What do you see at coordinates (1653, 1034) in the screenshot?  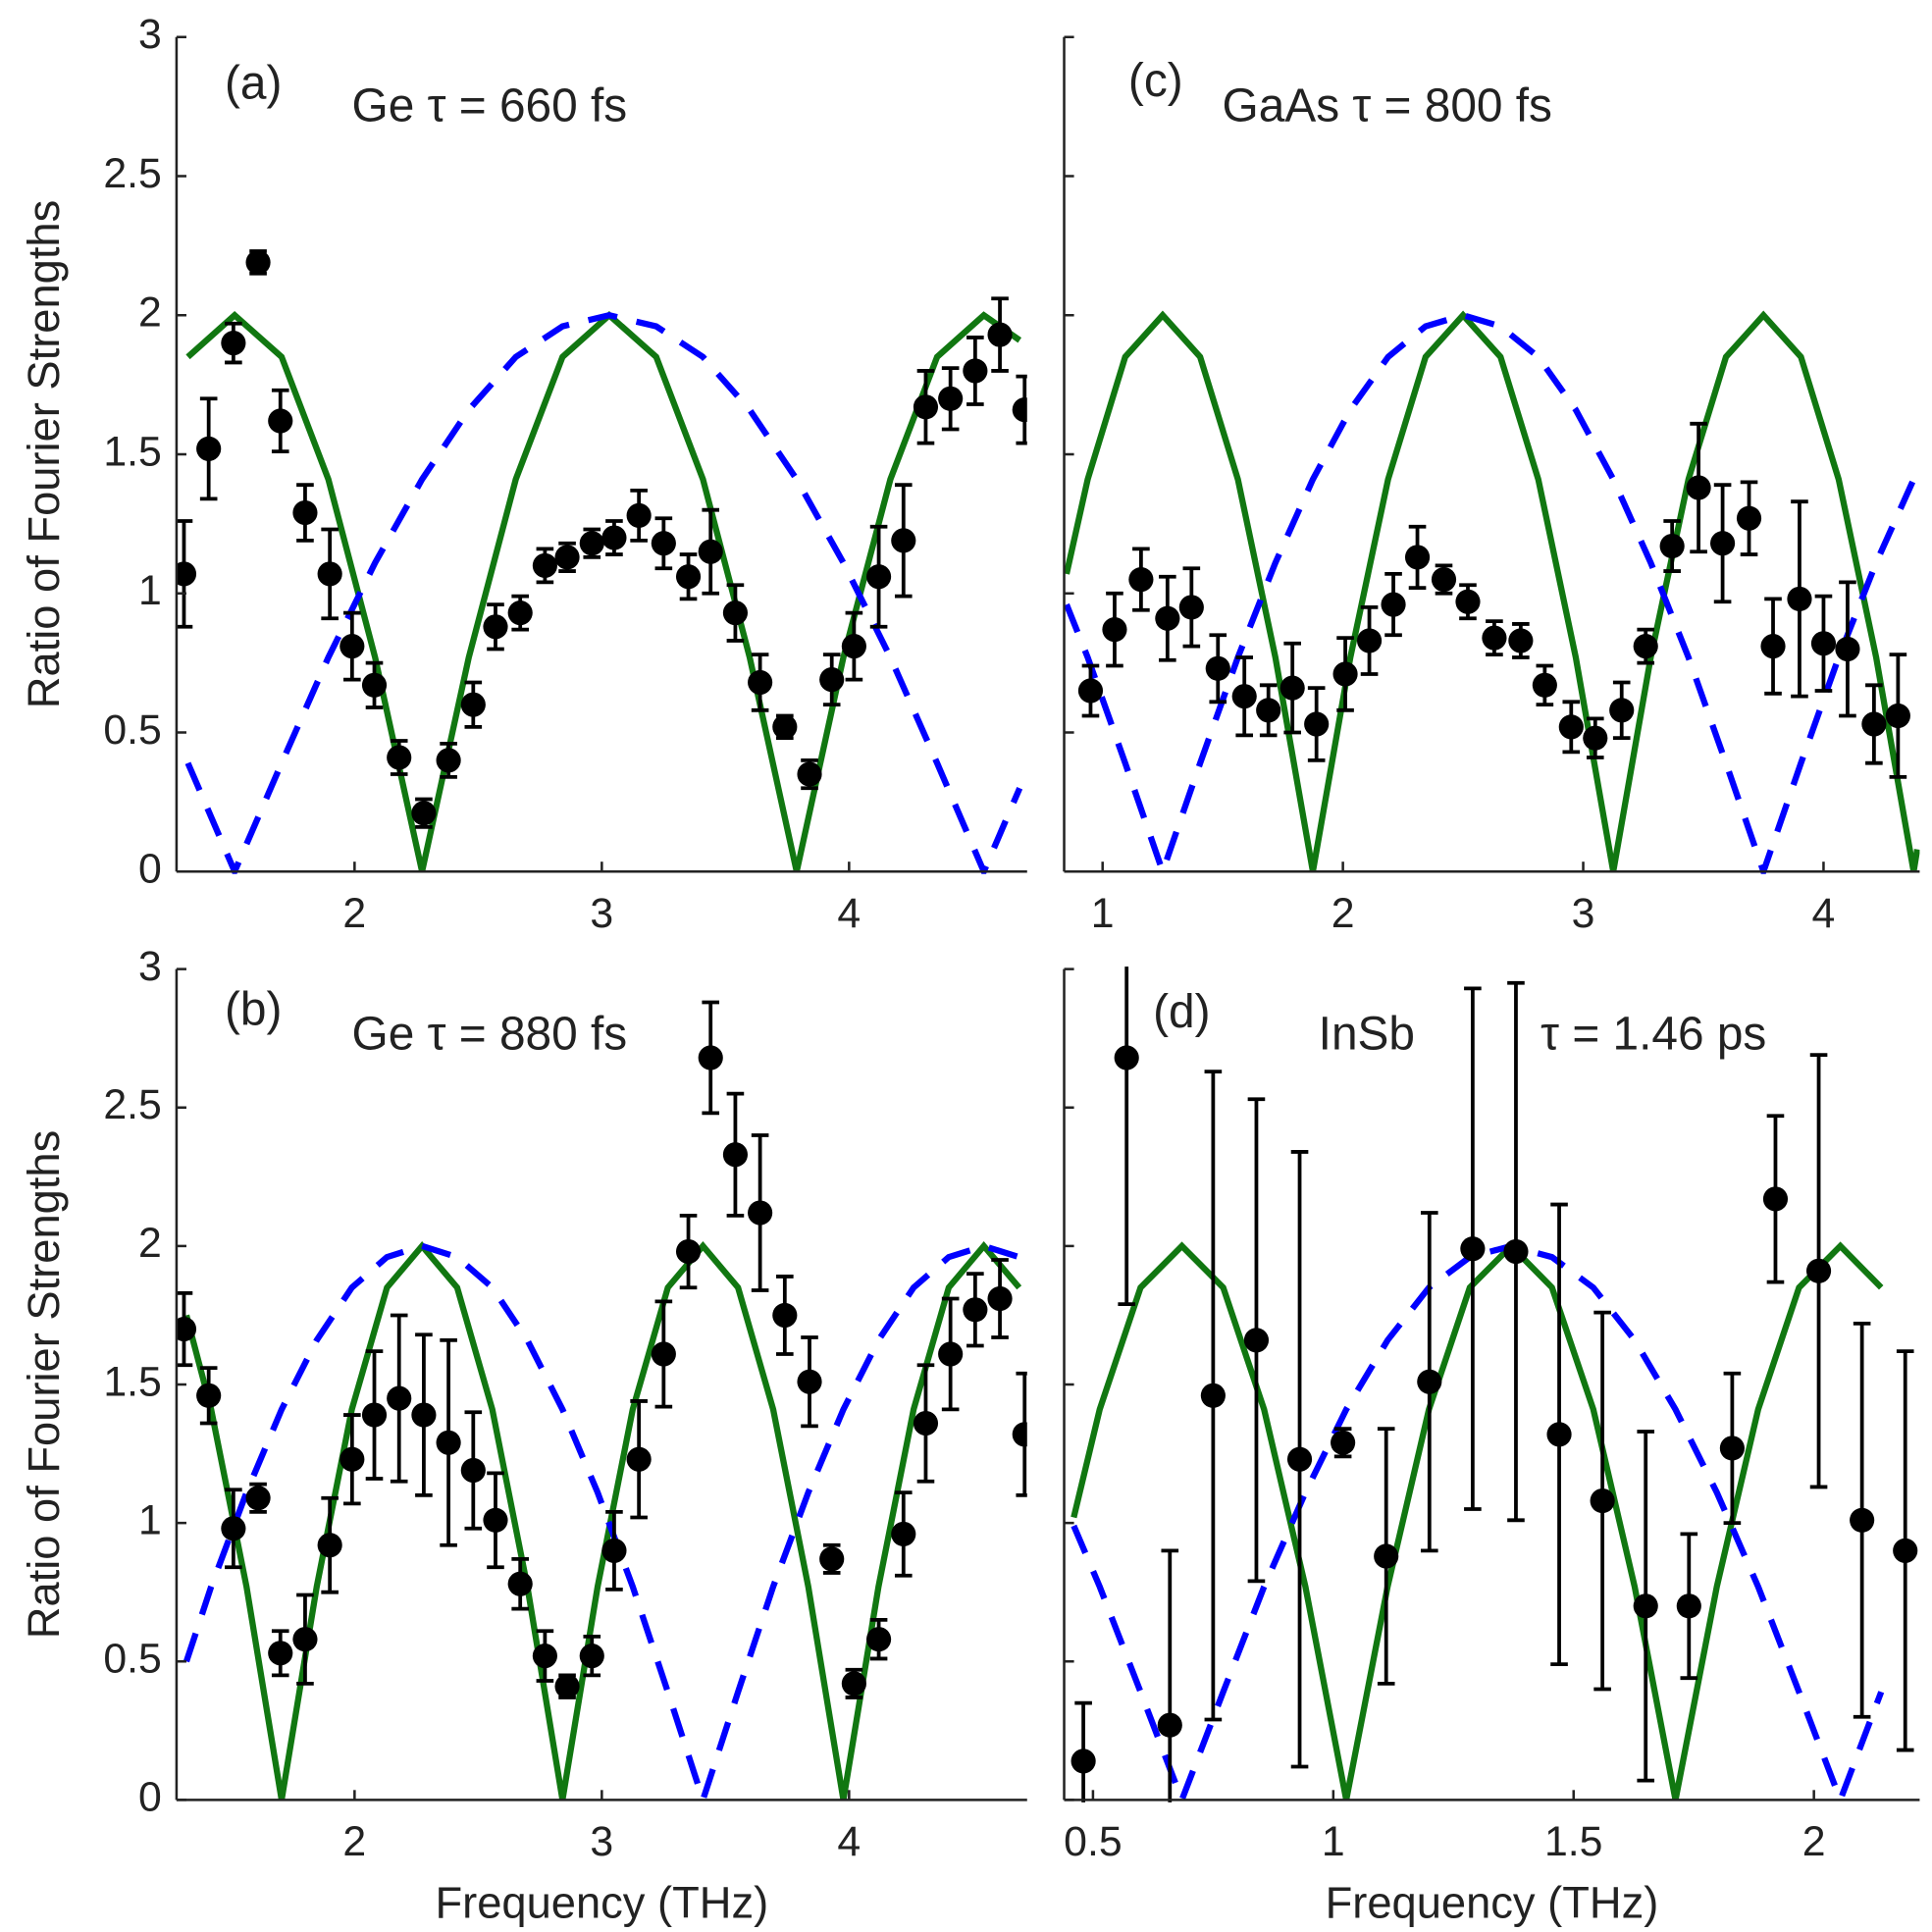 I see `annotation: τ = 1.46 ps` at bounding box center [1653, 1034].